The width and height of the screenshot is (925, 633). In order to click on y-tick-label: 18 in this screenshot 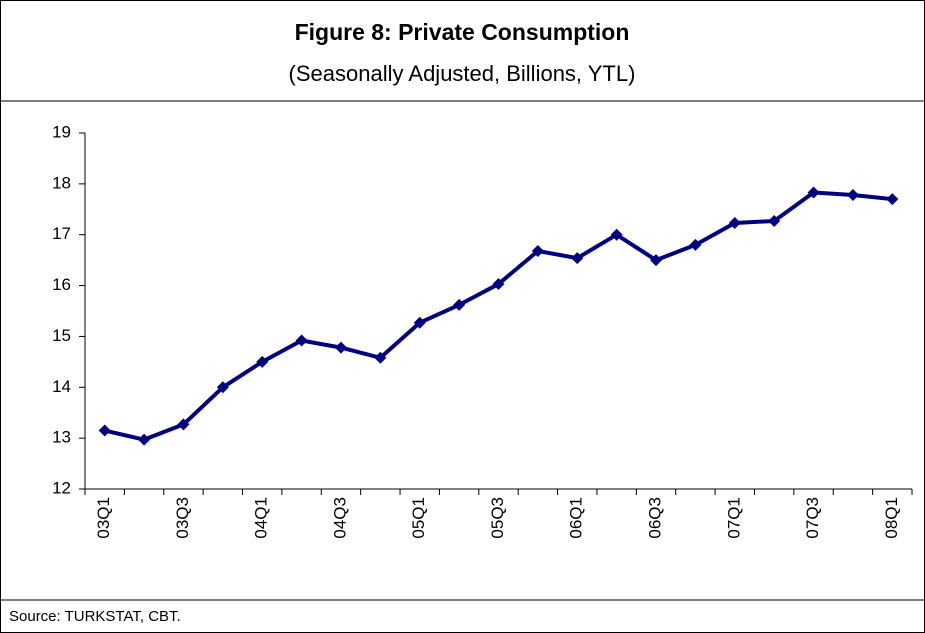, I will do `click(61, 182)`.